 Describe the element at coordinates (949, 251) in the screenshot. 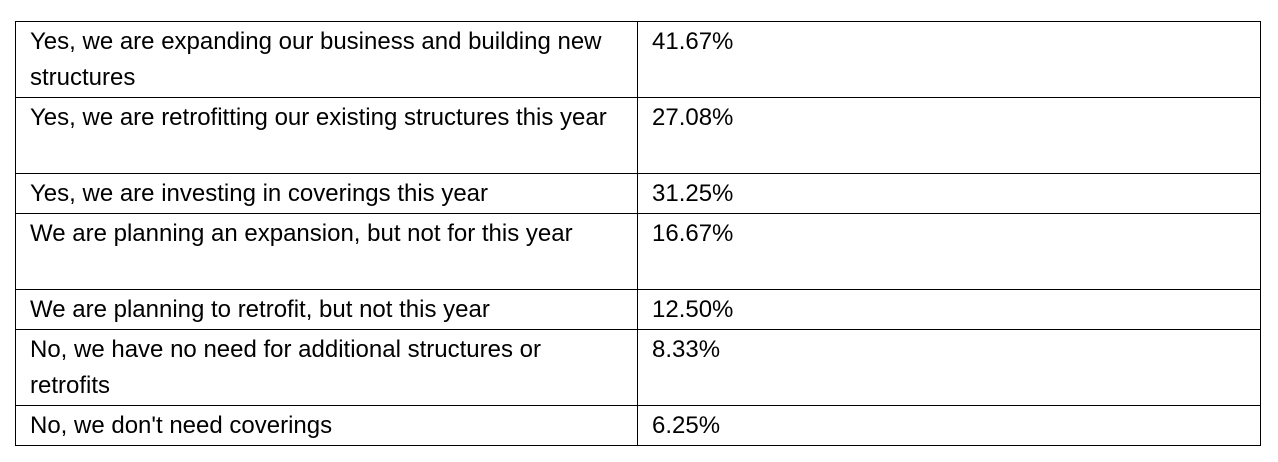

I see `percent-cell: 16.67%` at that location.